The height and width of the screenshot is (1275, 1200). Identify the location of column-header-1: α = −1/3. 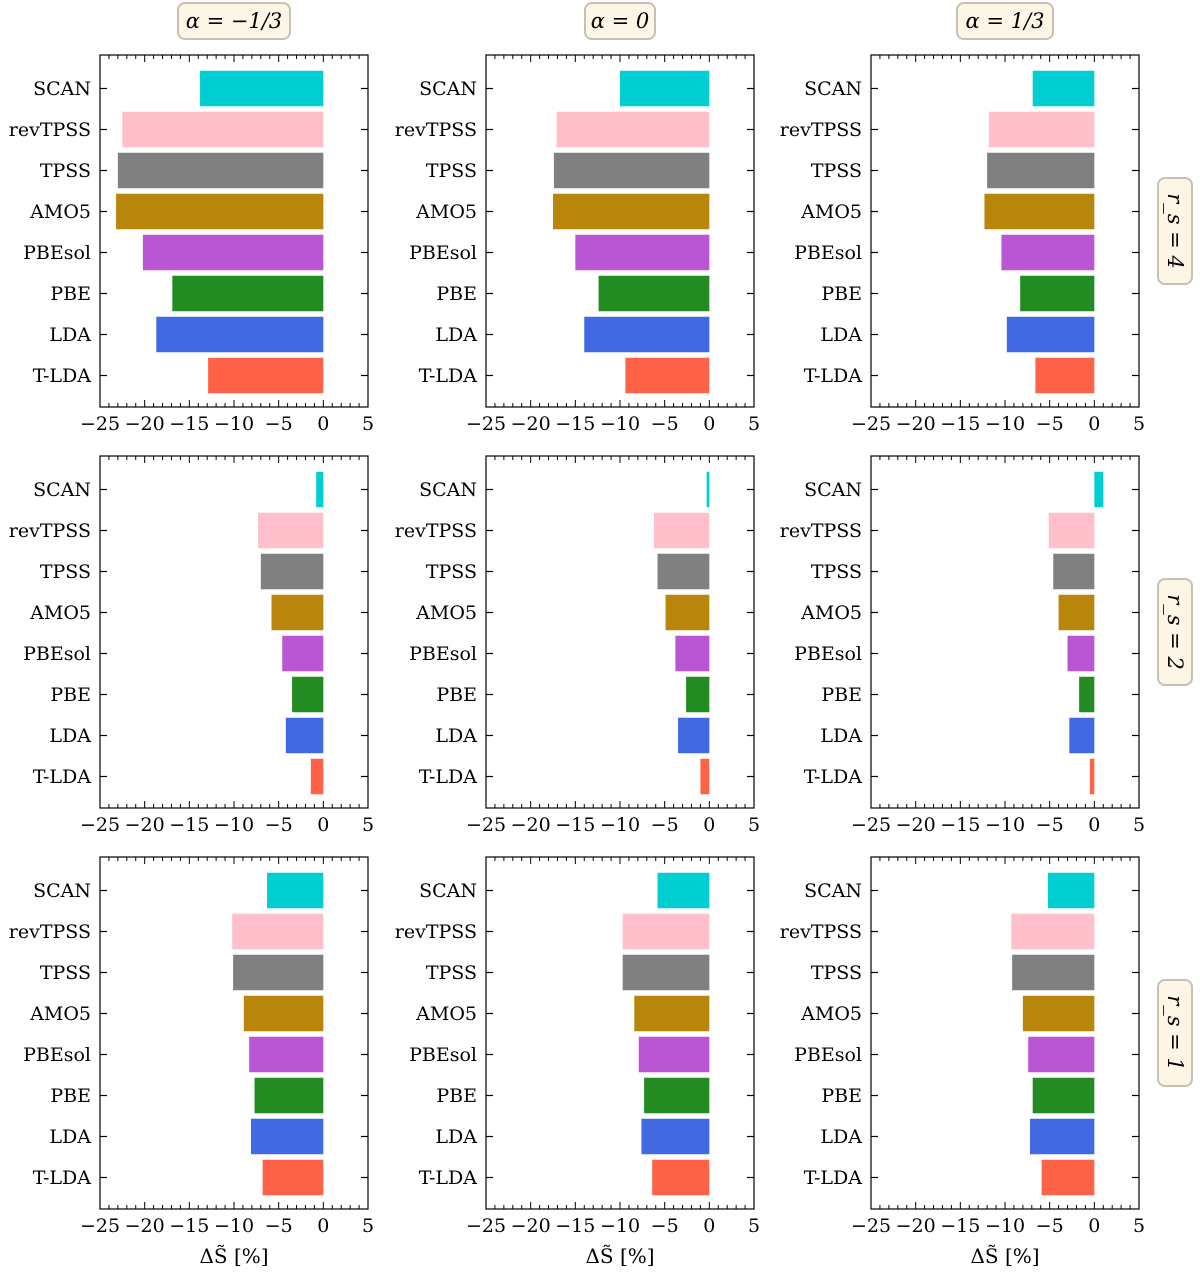
(234, 21).